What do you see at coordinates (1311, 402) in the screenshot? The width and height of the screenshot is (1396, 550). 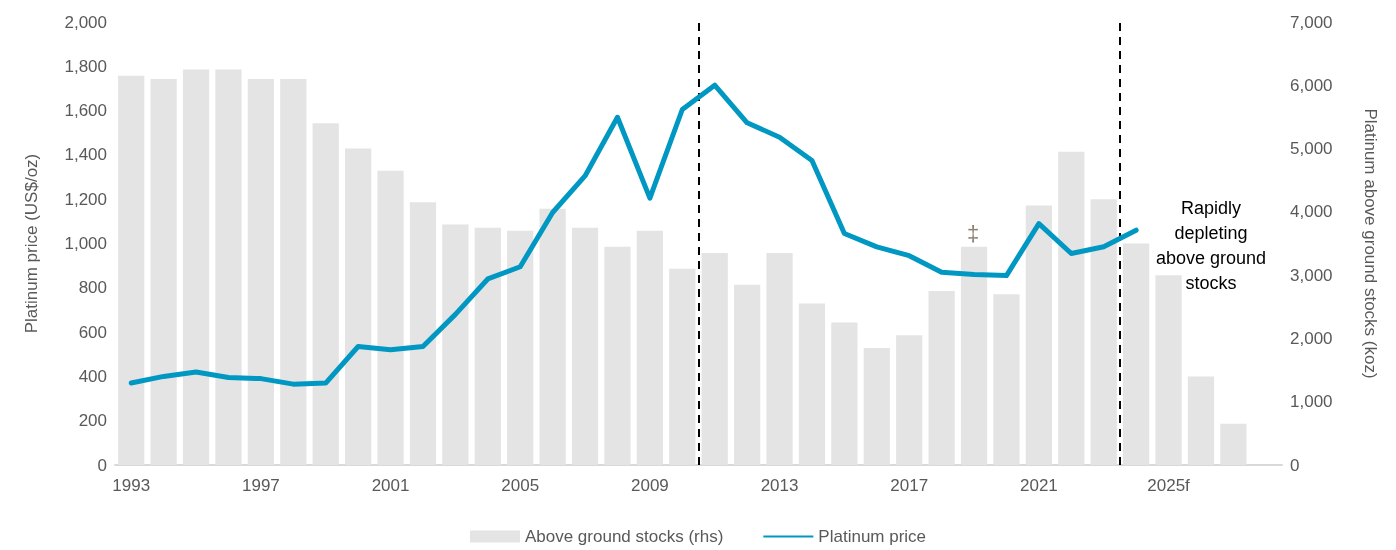 I see `y2-tick-label: 1,000` at bounding box center [1311, 402].